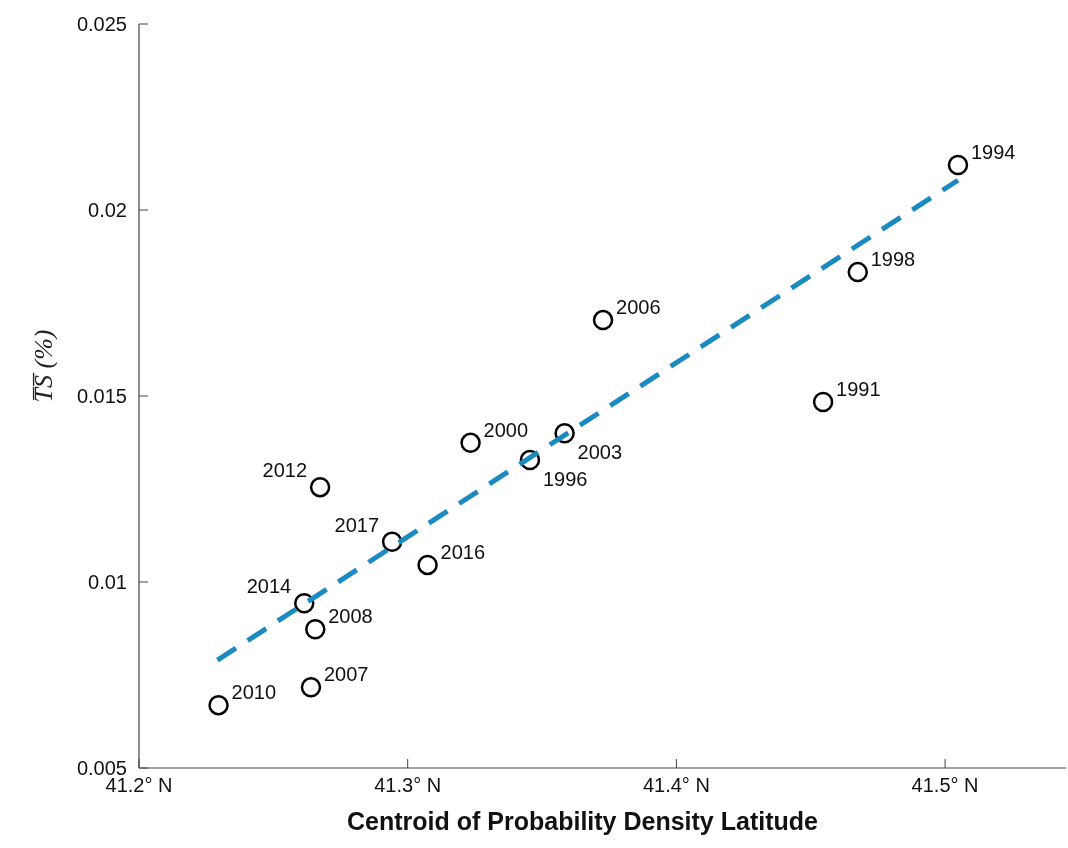 This screenshot has width=1068, height=848. What do you see at coordinates (638, 307) in the screenshot?
I see `annotation: 2006` at bounding box center [638, 307].